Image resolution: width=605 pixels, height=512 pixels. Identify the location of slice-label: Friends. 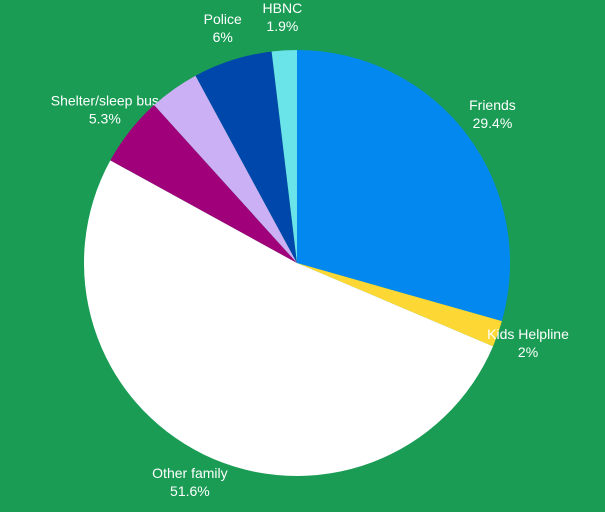
(492, 105).